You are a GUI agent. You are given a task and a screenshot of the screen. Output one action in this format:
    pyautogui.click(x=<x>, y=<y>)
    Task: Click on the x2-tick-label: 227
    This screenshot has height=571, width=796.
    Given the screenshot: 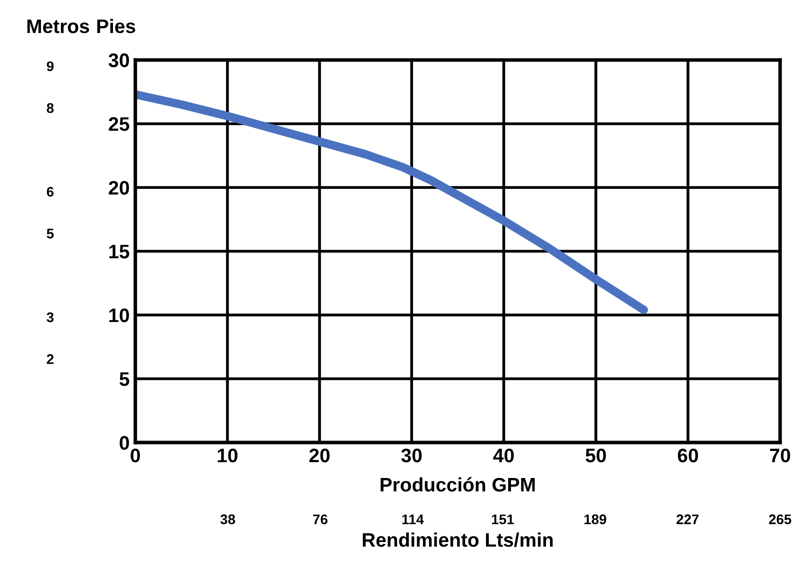 What is the action you would take?
    pyautogui.click(x=687, y=519)
    